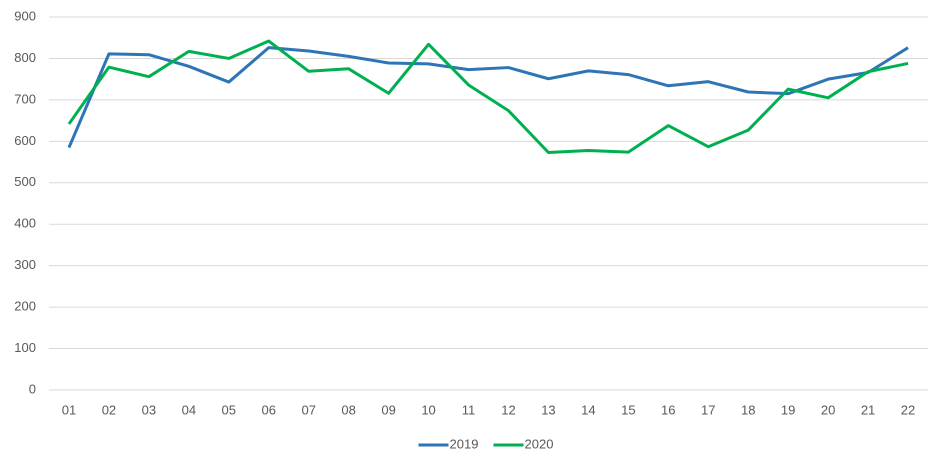 Image resolution: width=930 pixels, height=457 pixels. Describe the element at coordinates (189, 409) in the screenshot. I see `x-tick-label: 04` at that location.